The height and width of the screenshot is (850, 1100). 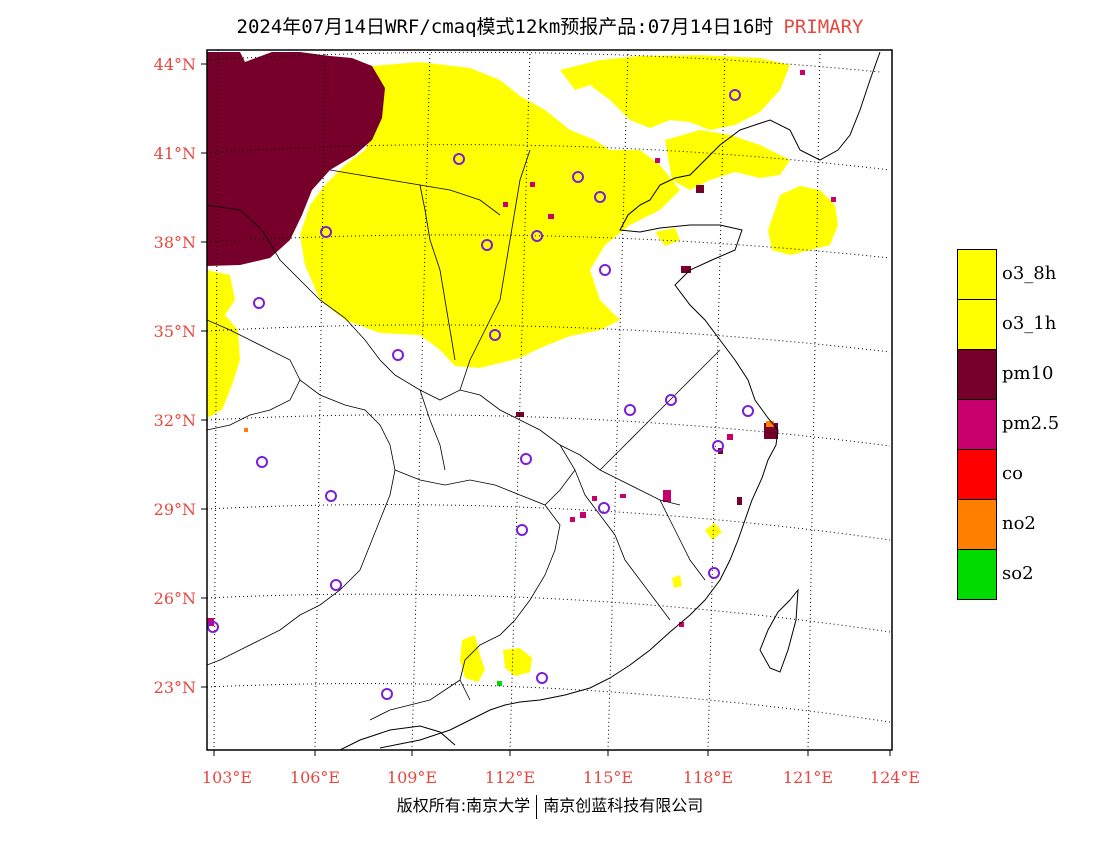 What do you see at coordinates (223, 344) in the screenshot?
I see `o3-region-west-strip` at bounding box center [223, 344].